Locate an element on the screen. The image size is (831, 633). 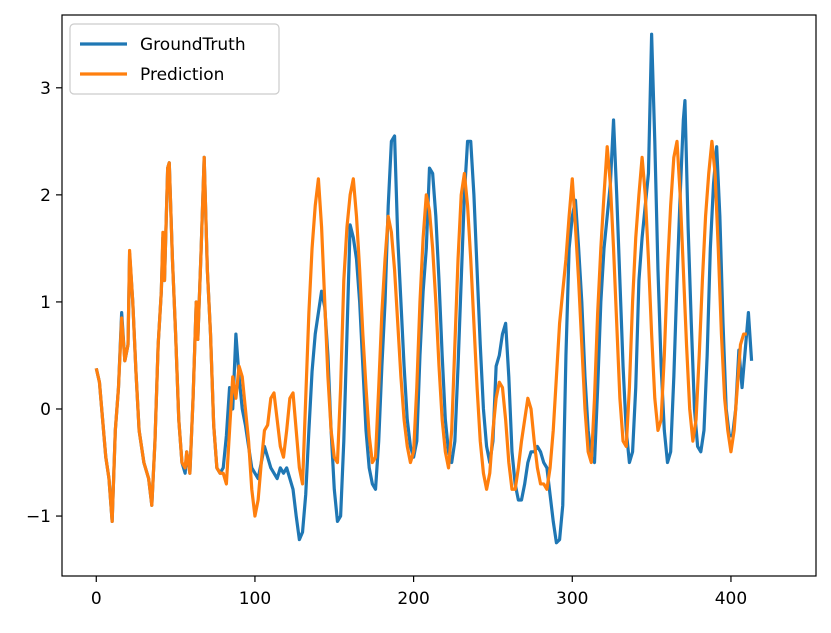
y-tick-label: 0 is located at coordinates (45, 410).